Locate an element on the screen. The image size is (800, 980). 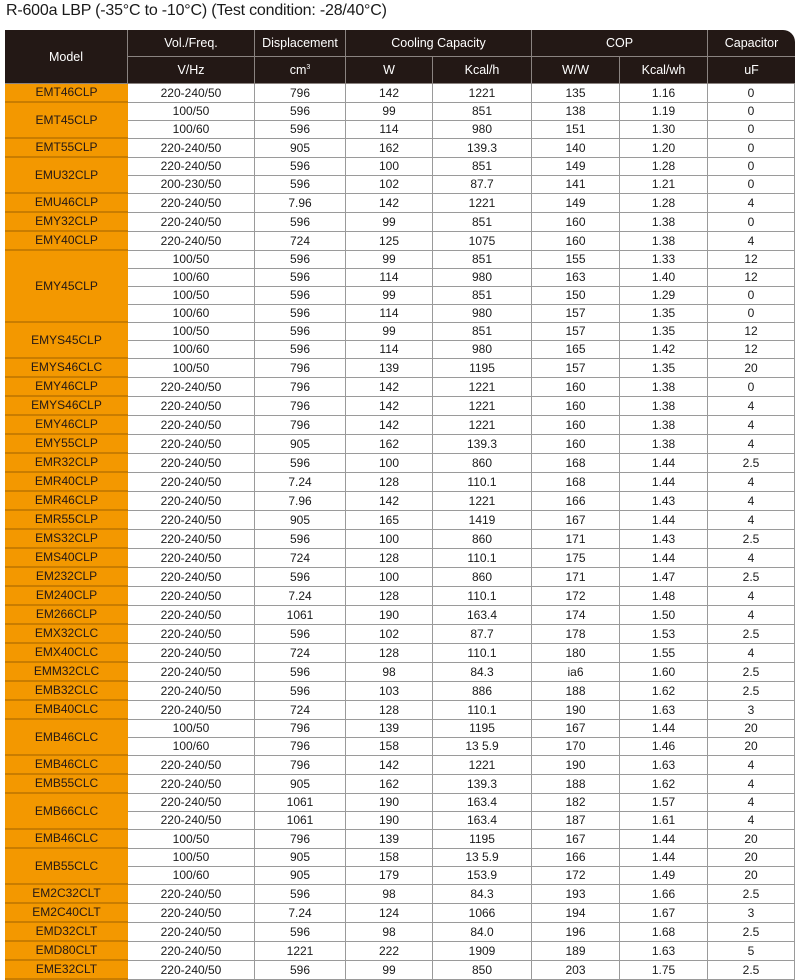
model-cell: EMB32CLC is located at coordinates (66, 691).